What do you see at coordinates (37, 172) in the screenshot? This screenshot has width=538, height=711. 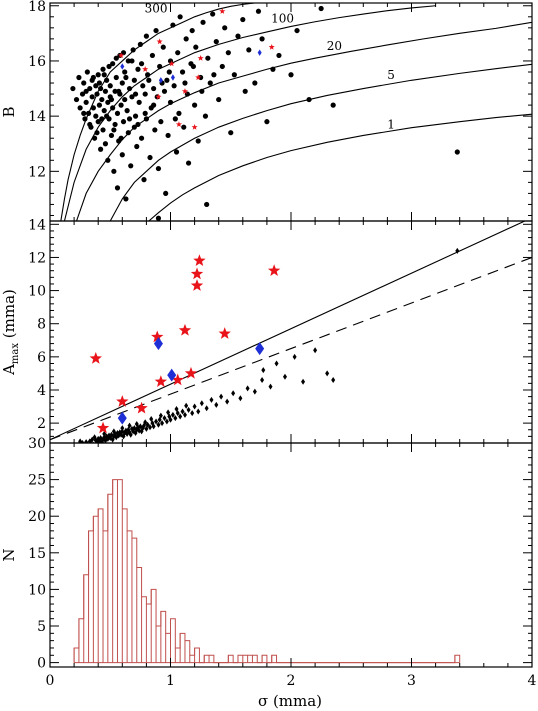 I see `y-tick-label: 12` at bounding box center [37, 172].